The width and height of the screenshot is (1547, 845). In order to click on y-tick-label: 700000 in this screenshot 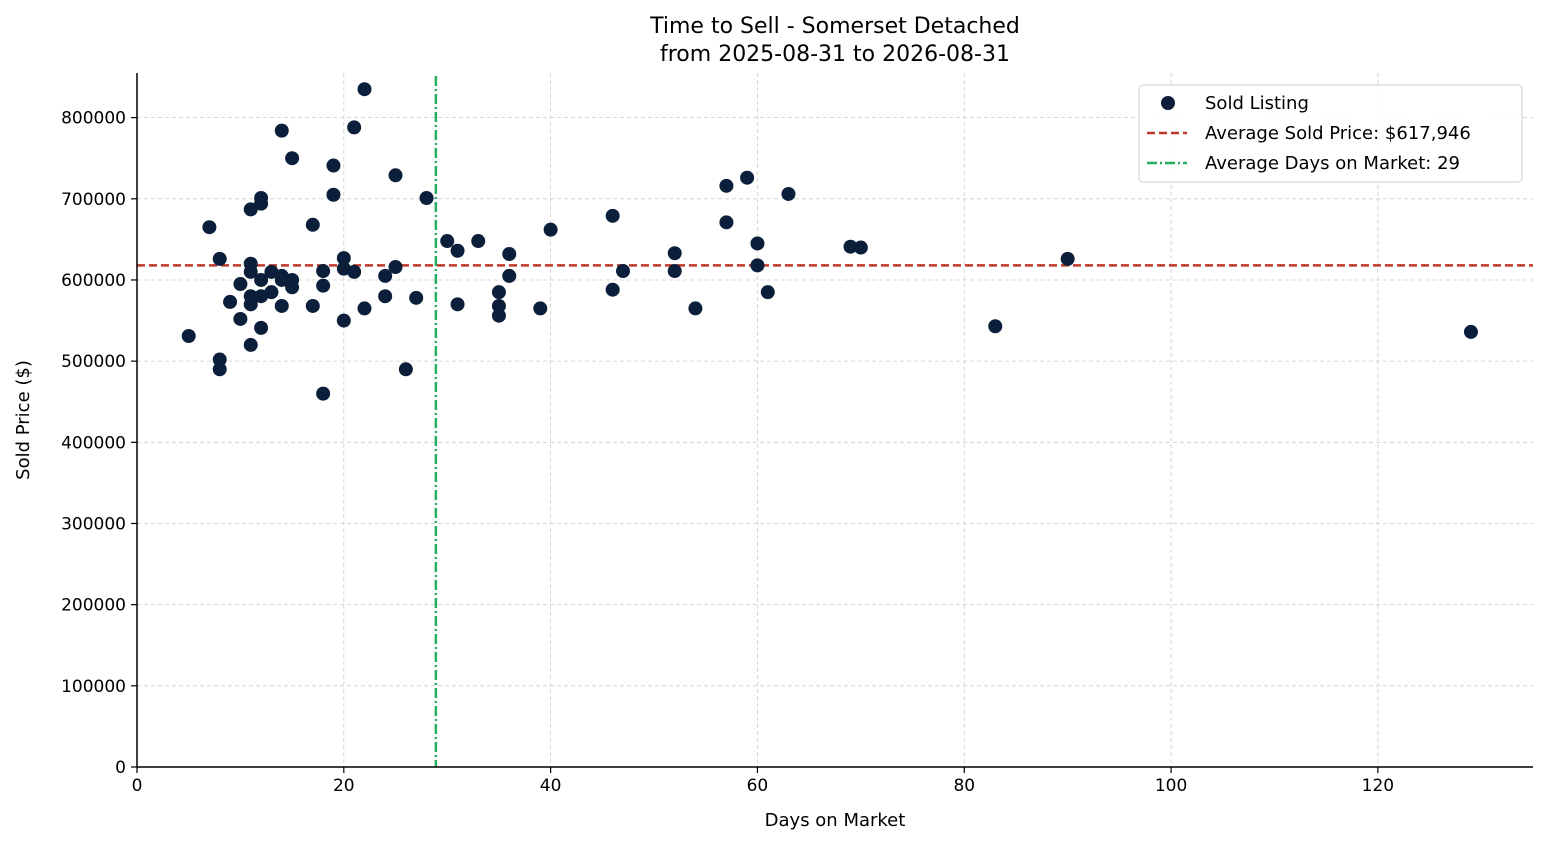, I will do `click(93, 200)`.